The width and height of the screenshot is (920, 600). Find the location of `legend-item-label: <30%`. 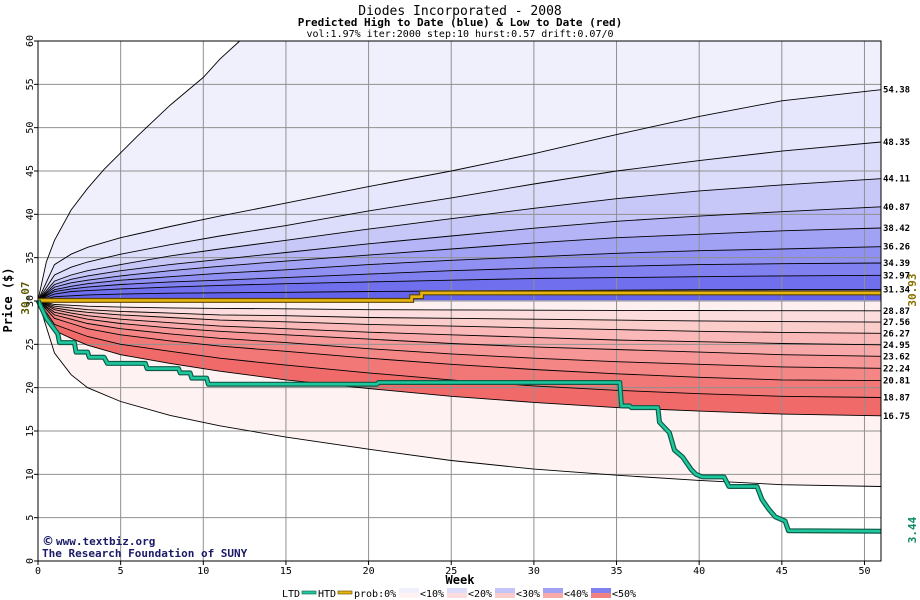

legend-item-label: <30% is located at coordinates (528, 594).